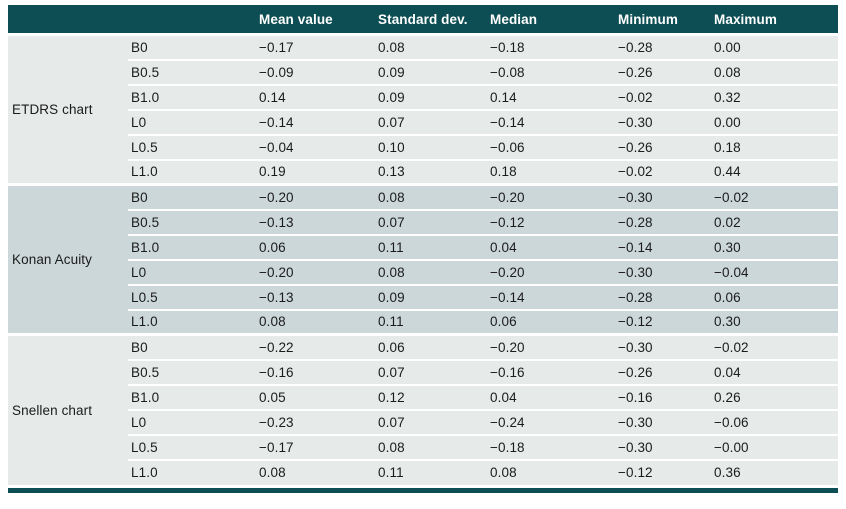 The image size is (846, 509). Describe the element at coordinates (423, 490) in the screenshot. I see `table-bottom-rule` at that location.